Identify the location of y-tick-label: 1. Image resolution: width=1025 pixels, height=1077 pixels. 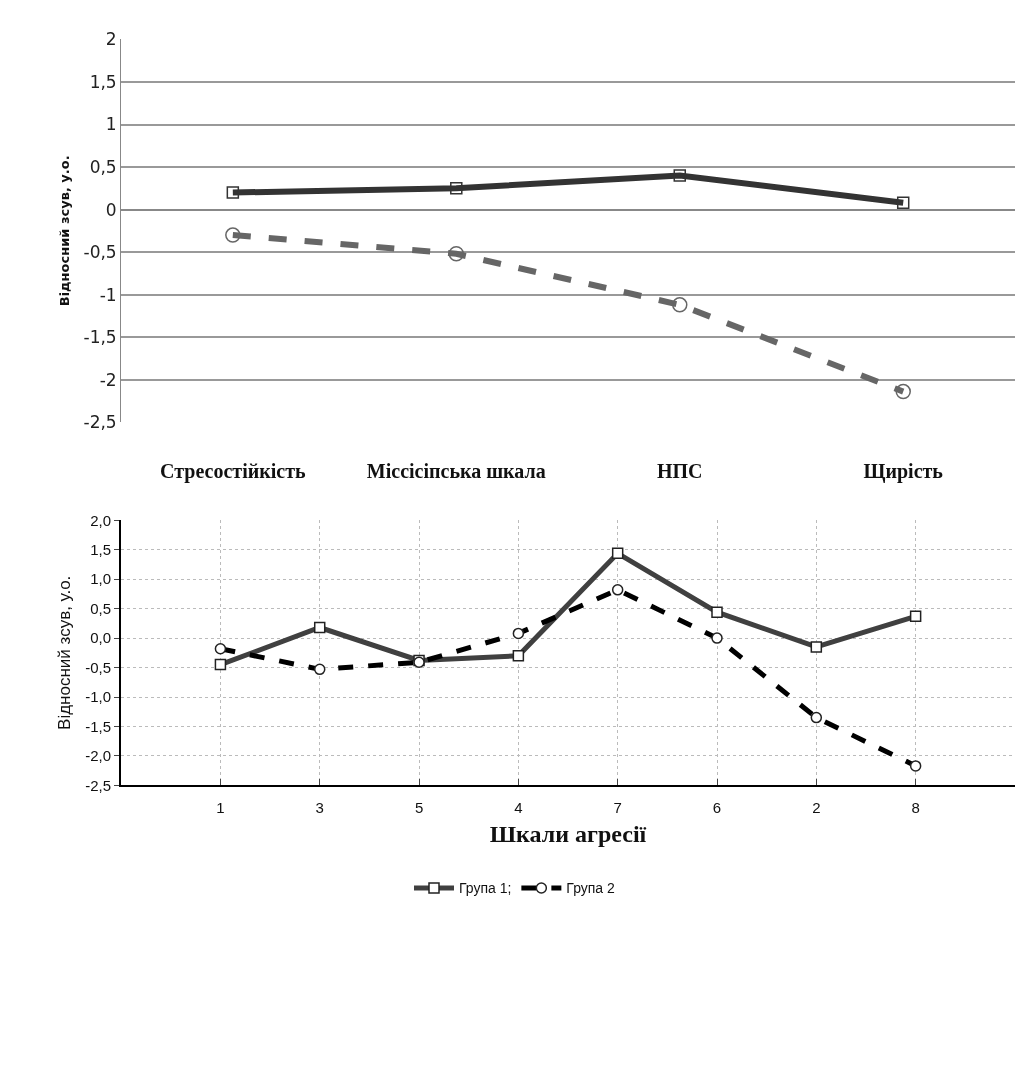
(111, 124).